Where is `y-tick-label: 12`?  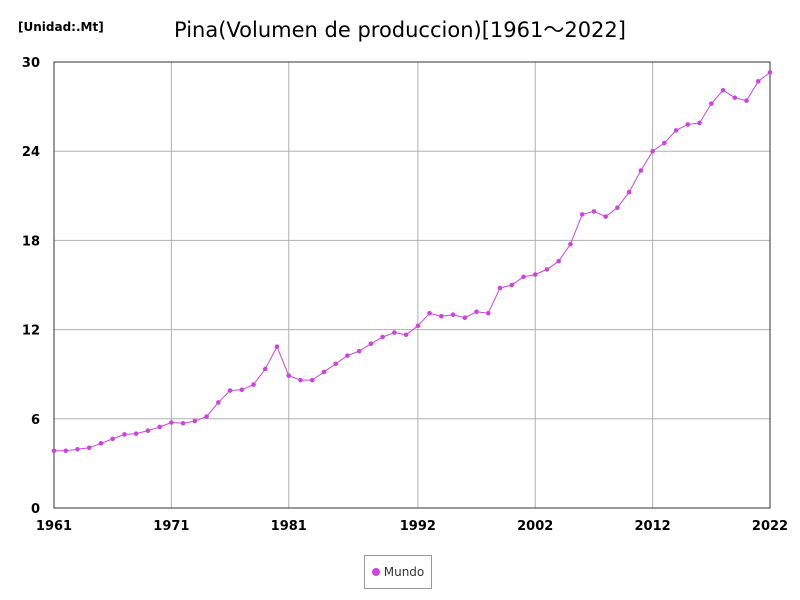 y-tick-label: 12 is located at coordinates (31, 331).